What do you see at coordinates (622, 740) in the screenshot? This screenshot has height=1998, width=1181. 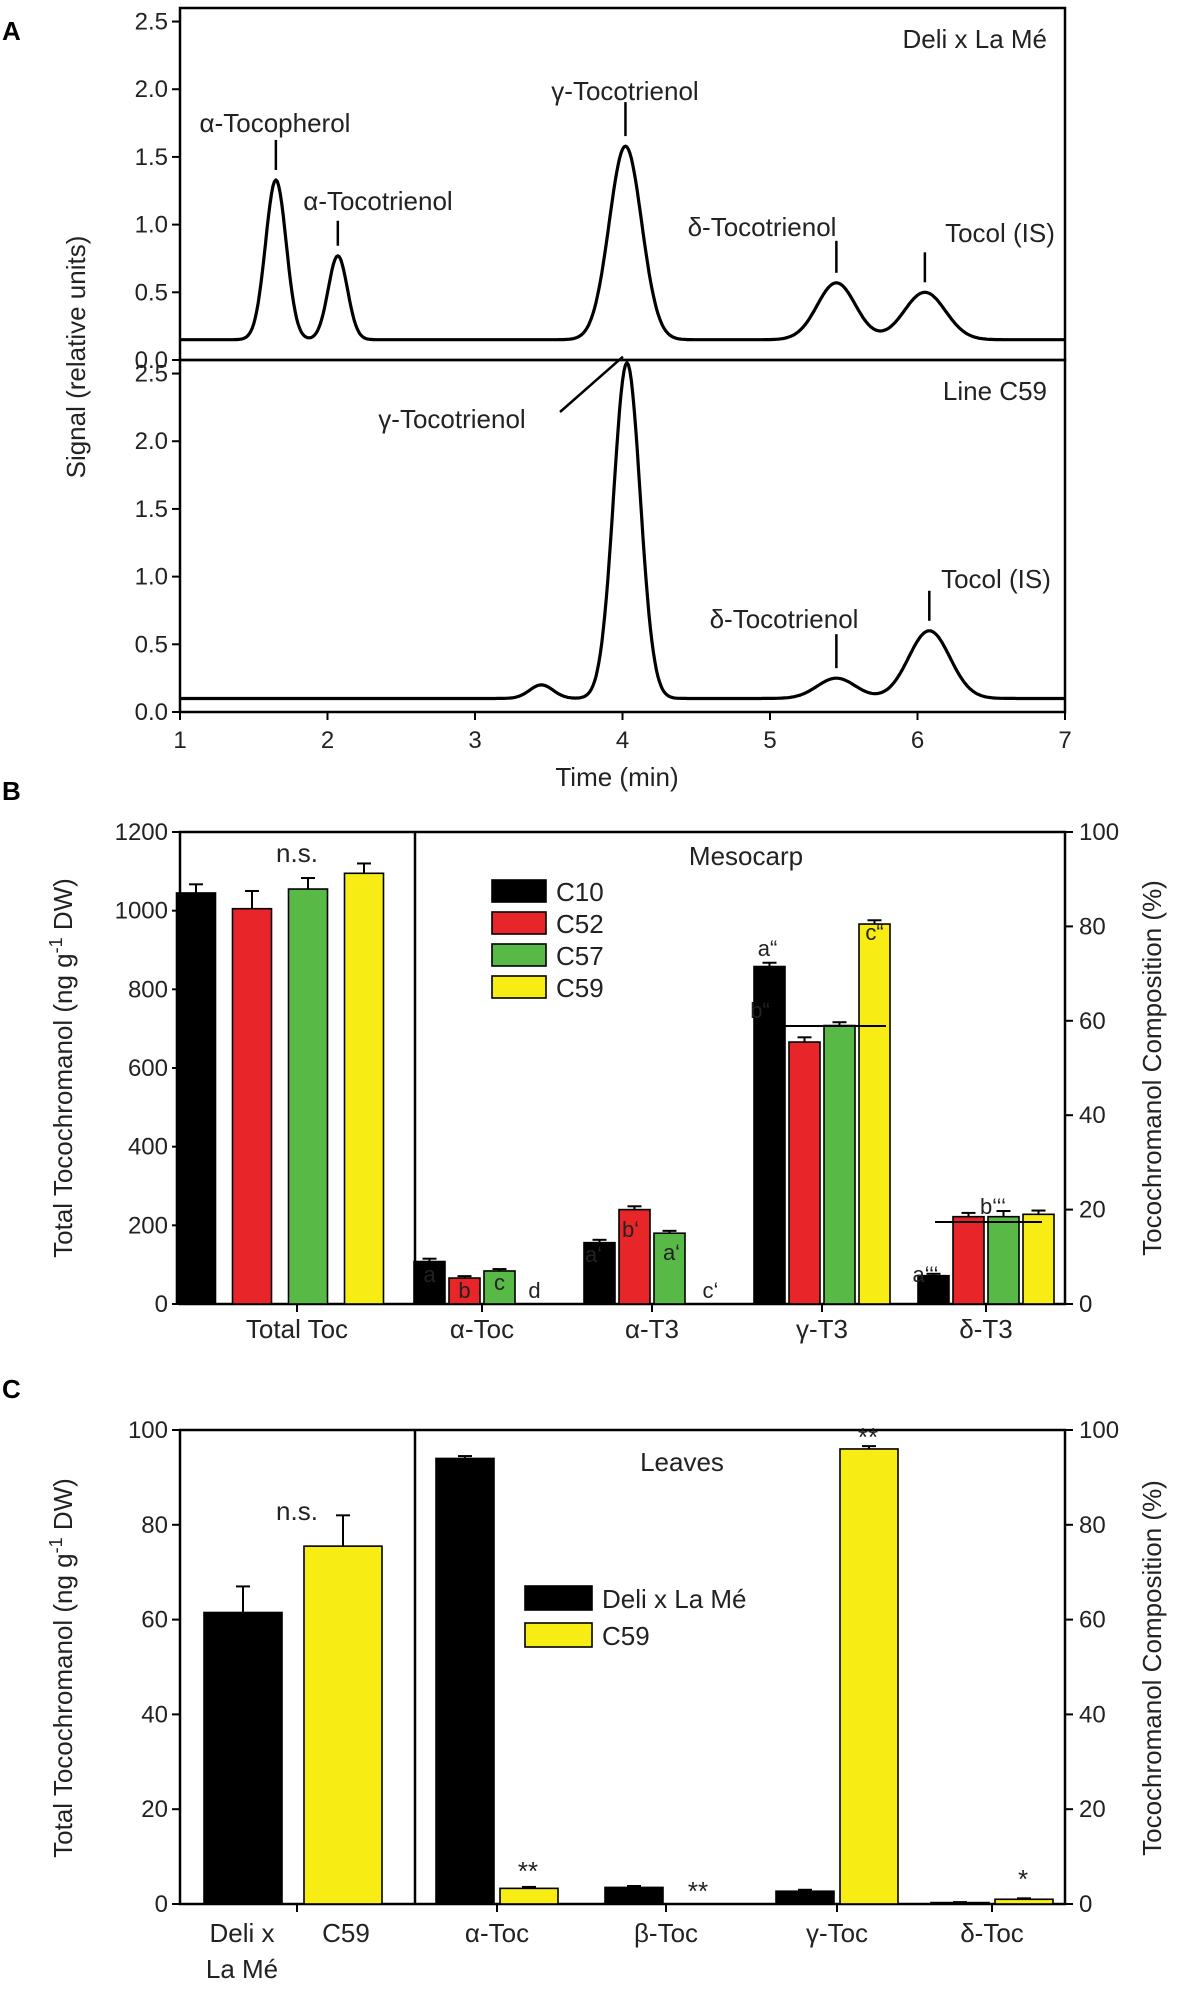 I see `x-tick-label: 4` at bounding box center [622, 740].